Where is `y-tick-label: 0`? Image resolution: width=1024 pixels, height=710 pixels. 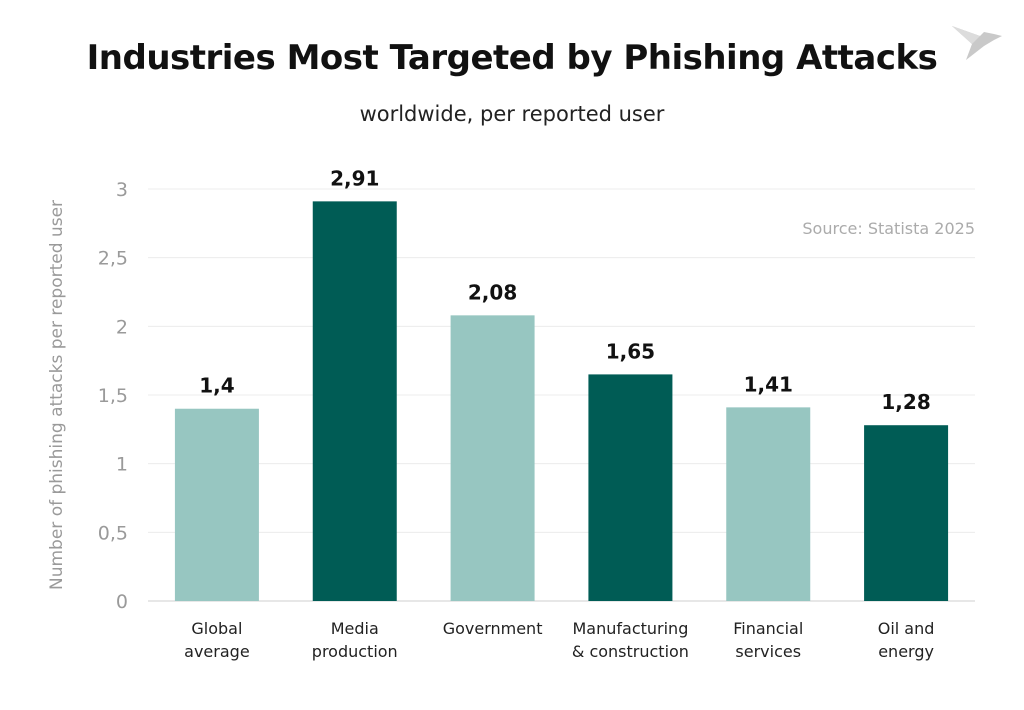
y-tick-label: 0 is located at coordinates (122, 602).